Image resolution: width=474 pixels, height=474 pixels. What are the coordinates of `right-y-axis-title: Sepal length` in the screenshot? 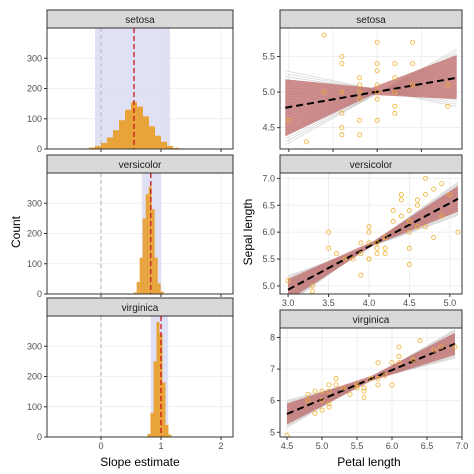 It's located at (248, 232).